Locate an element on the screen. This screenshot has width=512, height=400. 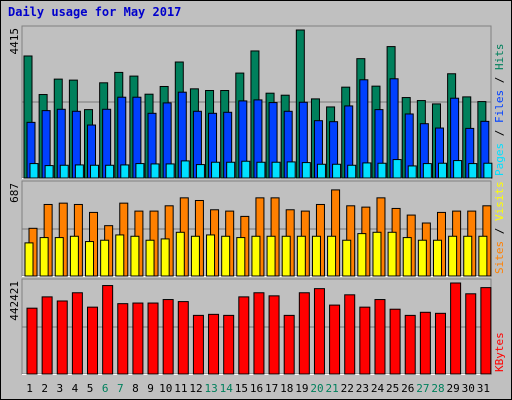
x-tick-label-5: 5 is located at coordinates (90, 388).